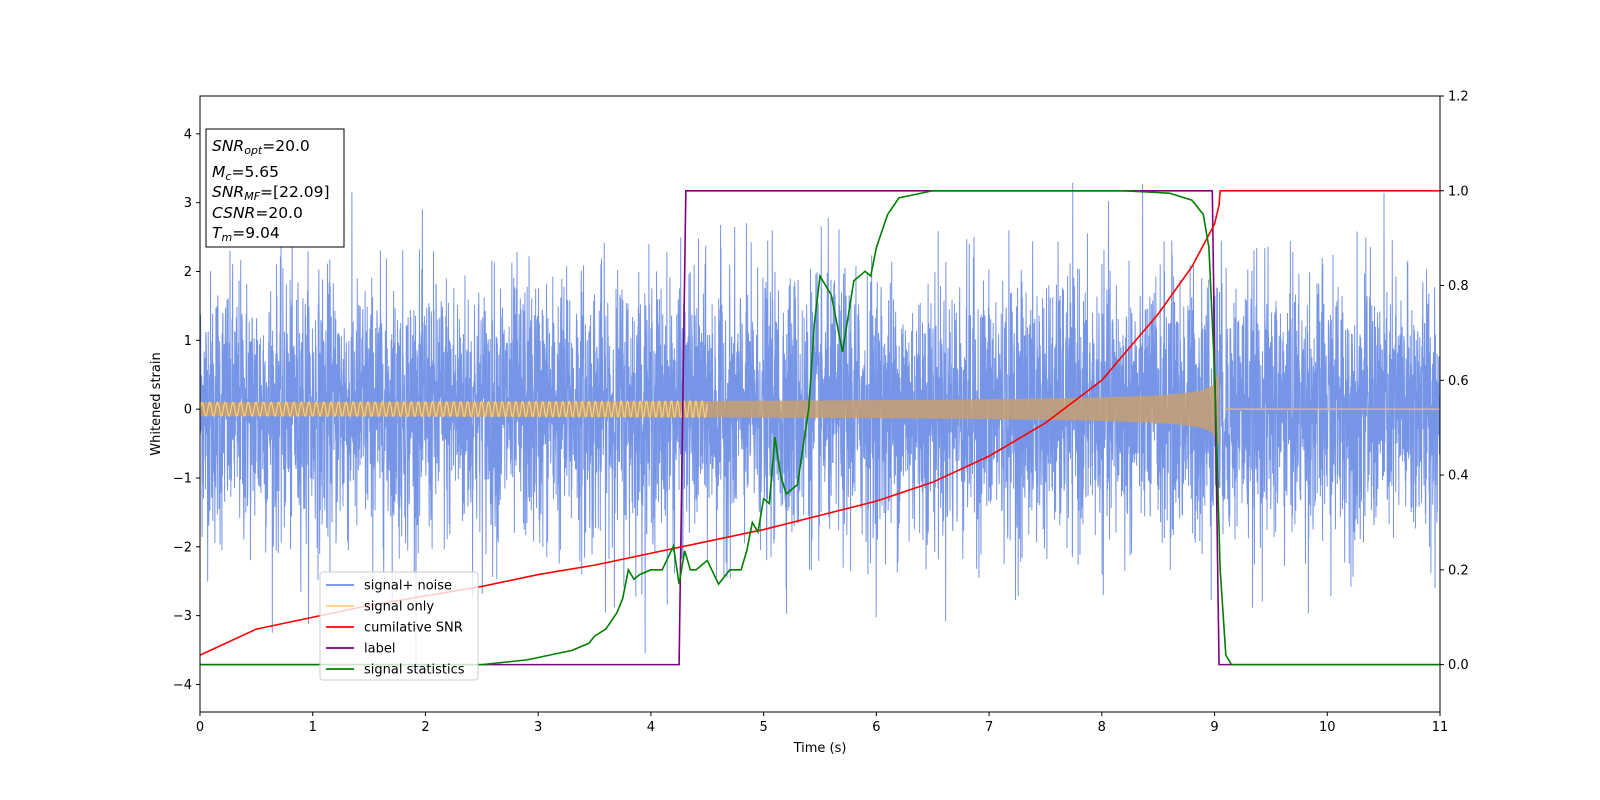 This screenshot has height=800, width=1600. Describe the element at coordinates (200, 727) in the screenshot. I see `x-tick-label: 0` at that location.